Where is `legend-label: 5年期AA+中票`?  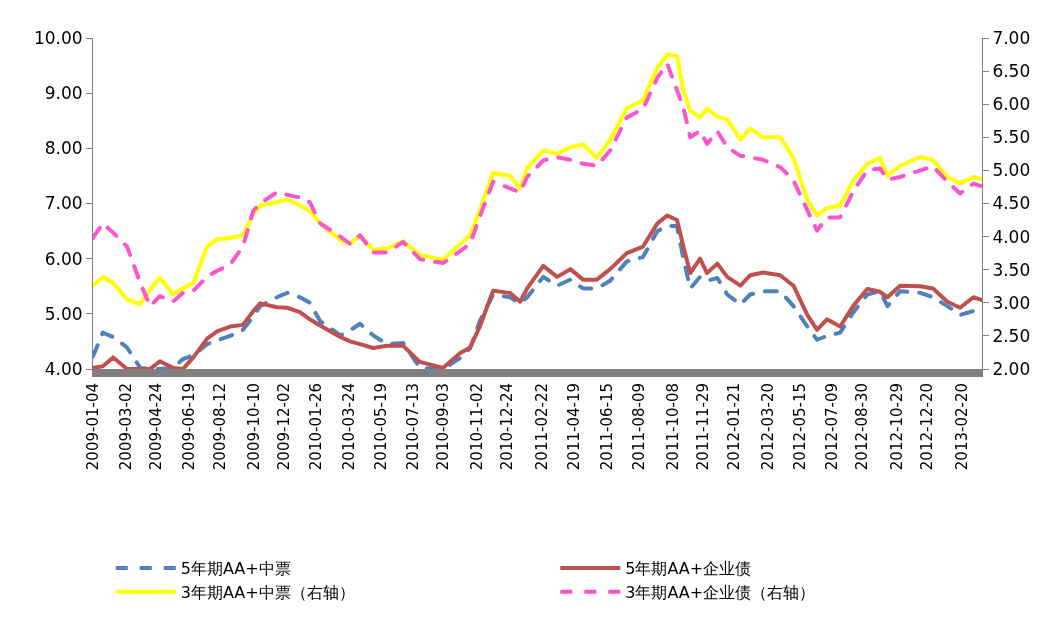 legend-label: 5年期AA+中票 is located at coordinates (235, 569).